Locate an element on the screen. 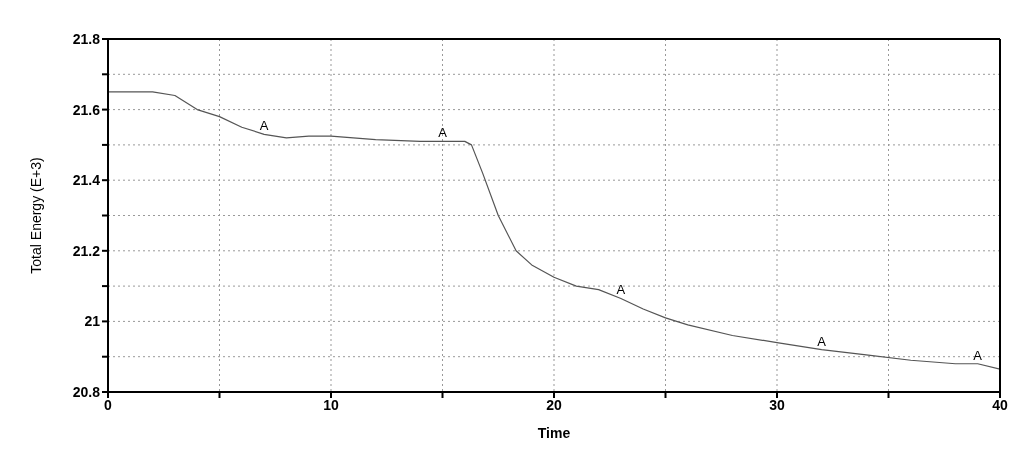 This screenshot has height=460, width=1021. y-tick-label: 20.8 is located at coordinates (86, 391).